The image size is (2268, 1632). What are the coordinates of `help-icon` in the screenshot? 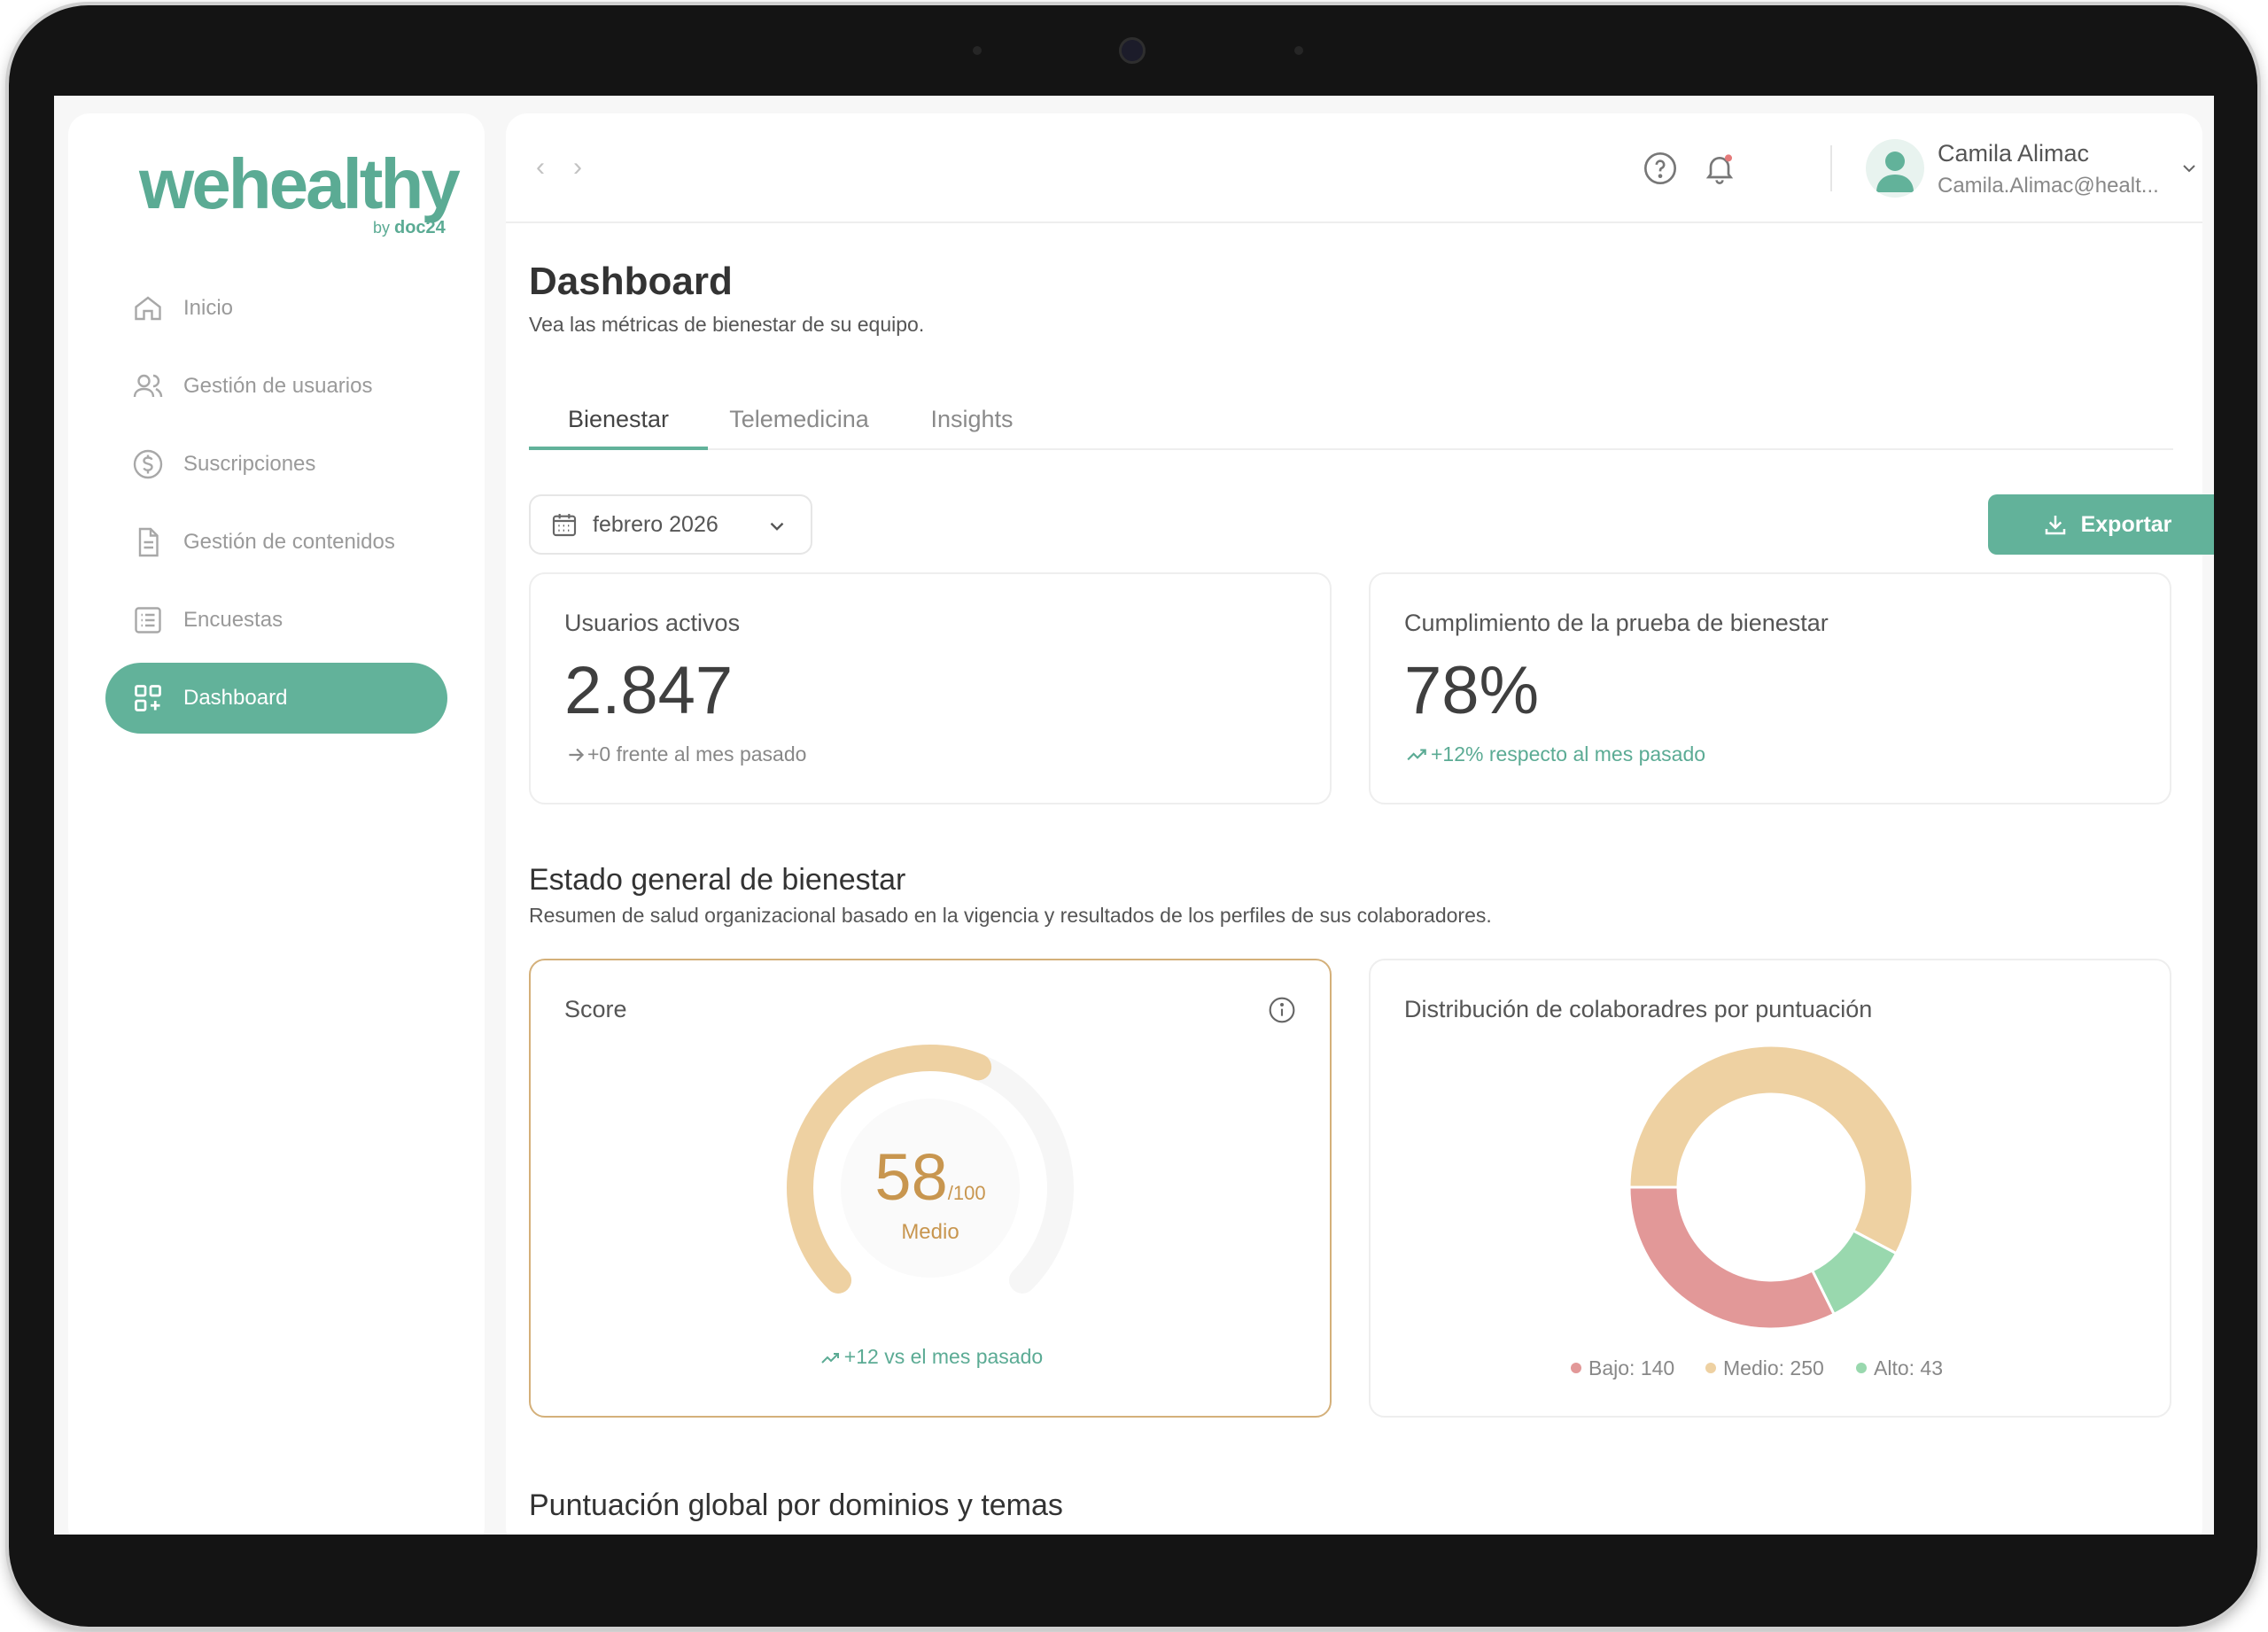 It's located at (1660, 168).